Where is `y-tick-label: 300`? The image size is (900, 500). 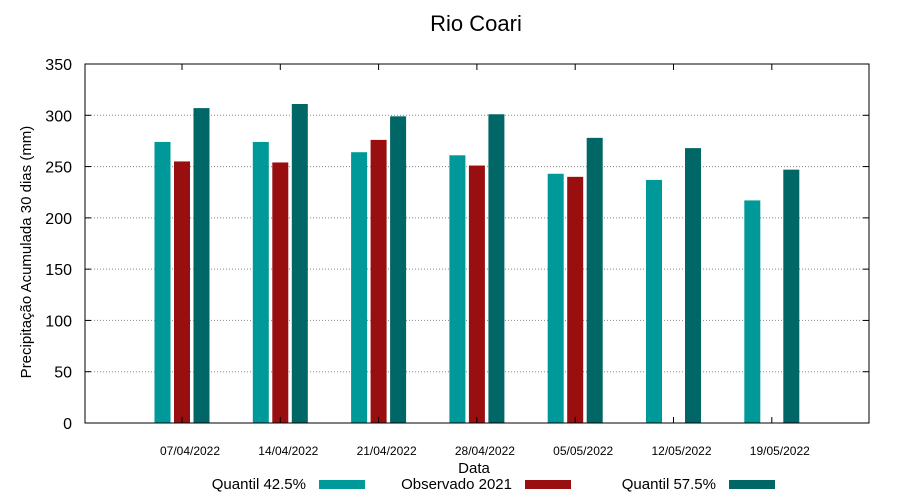 y-tick-label: 300 is located at coordinates (58, 116).